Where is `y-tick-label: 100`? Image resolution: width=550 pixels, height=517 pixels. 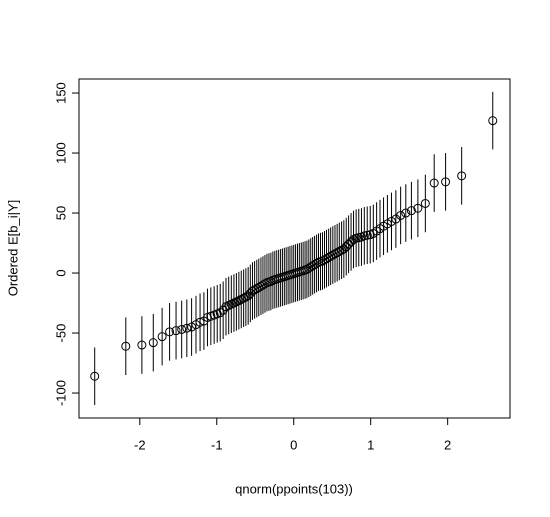 y-tick-label: 100 is located at coordinates (60, 153).